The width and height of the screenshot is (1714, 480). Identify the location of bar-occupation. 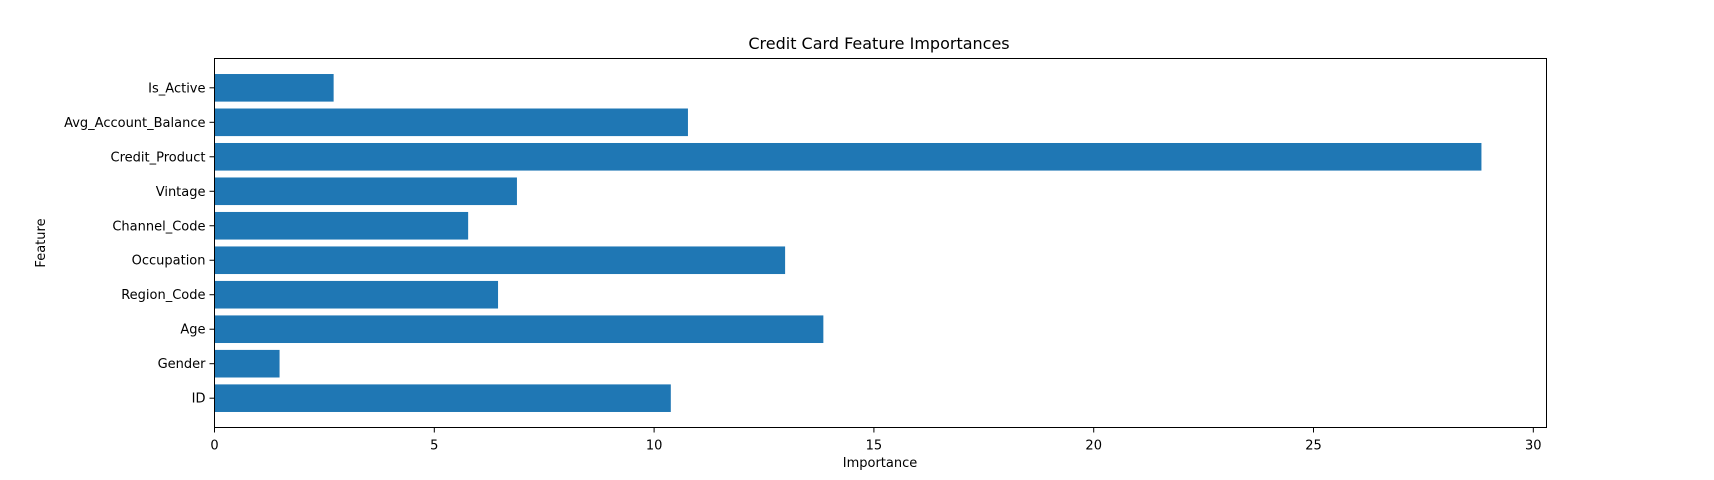
(500, 260).